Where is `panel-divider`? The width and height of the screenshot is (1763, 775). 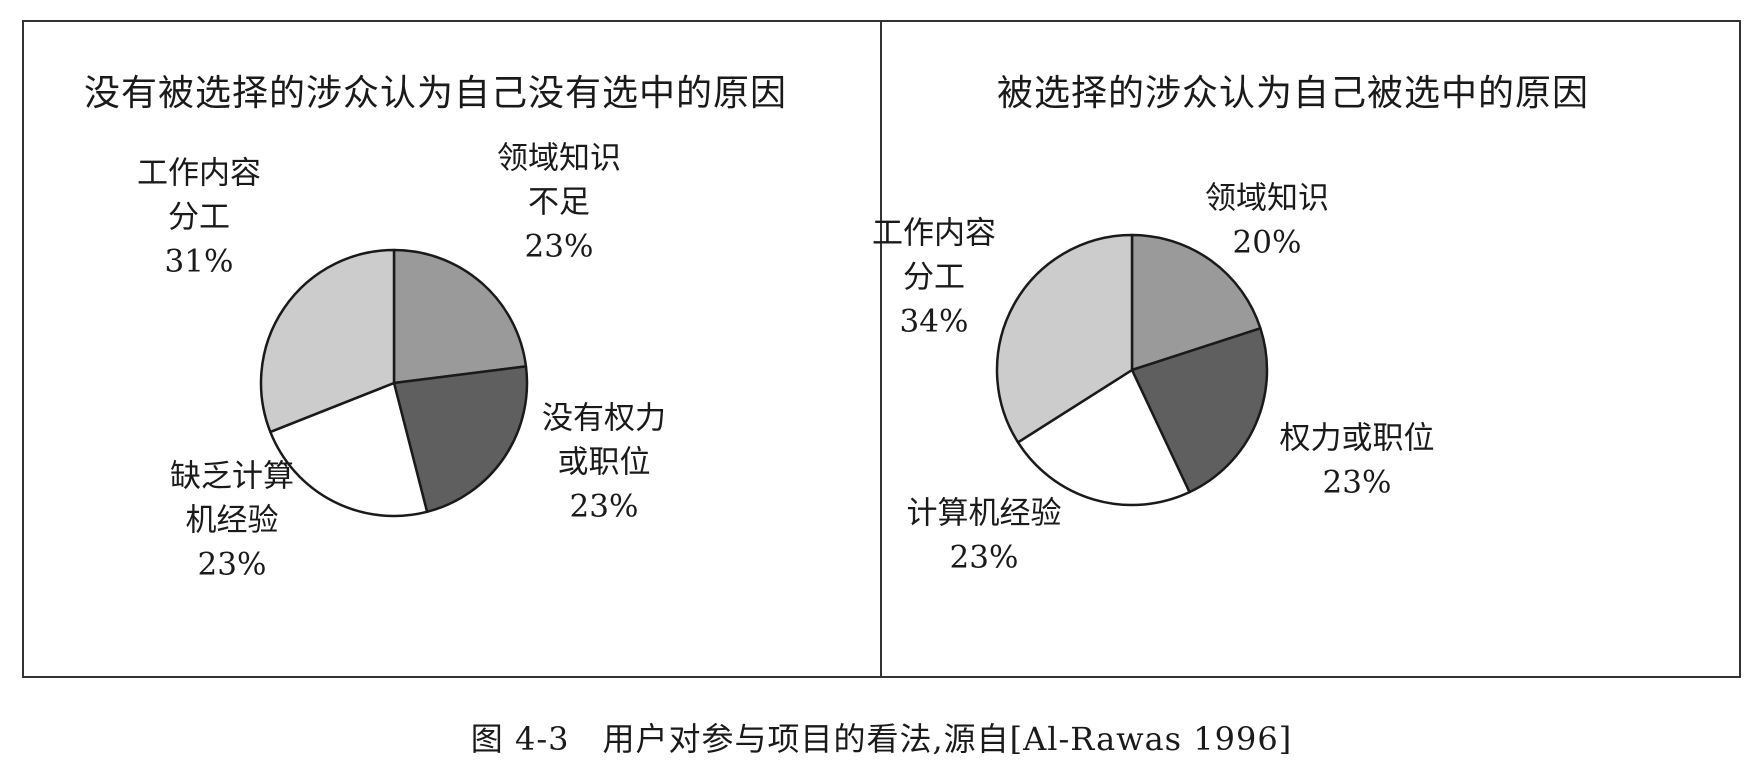
panel-divider is located at coordinates (881, 349).